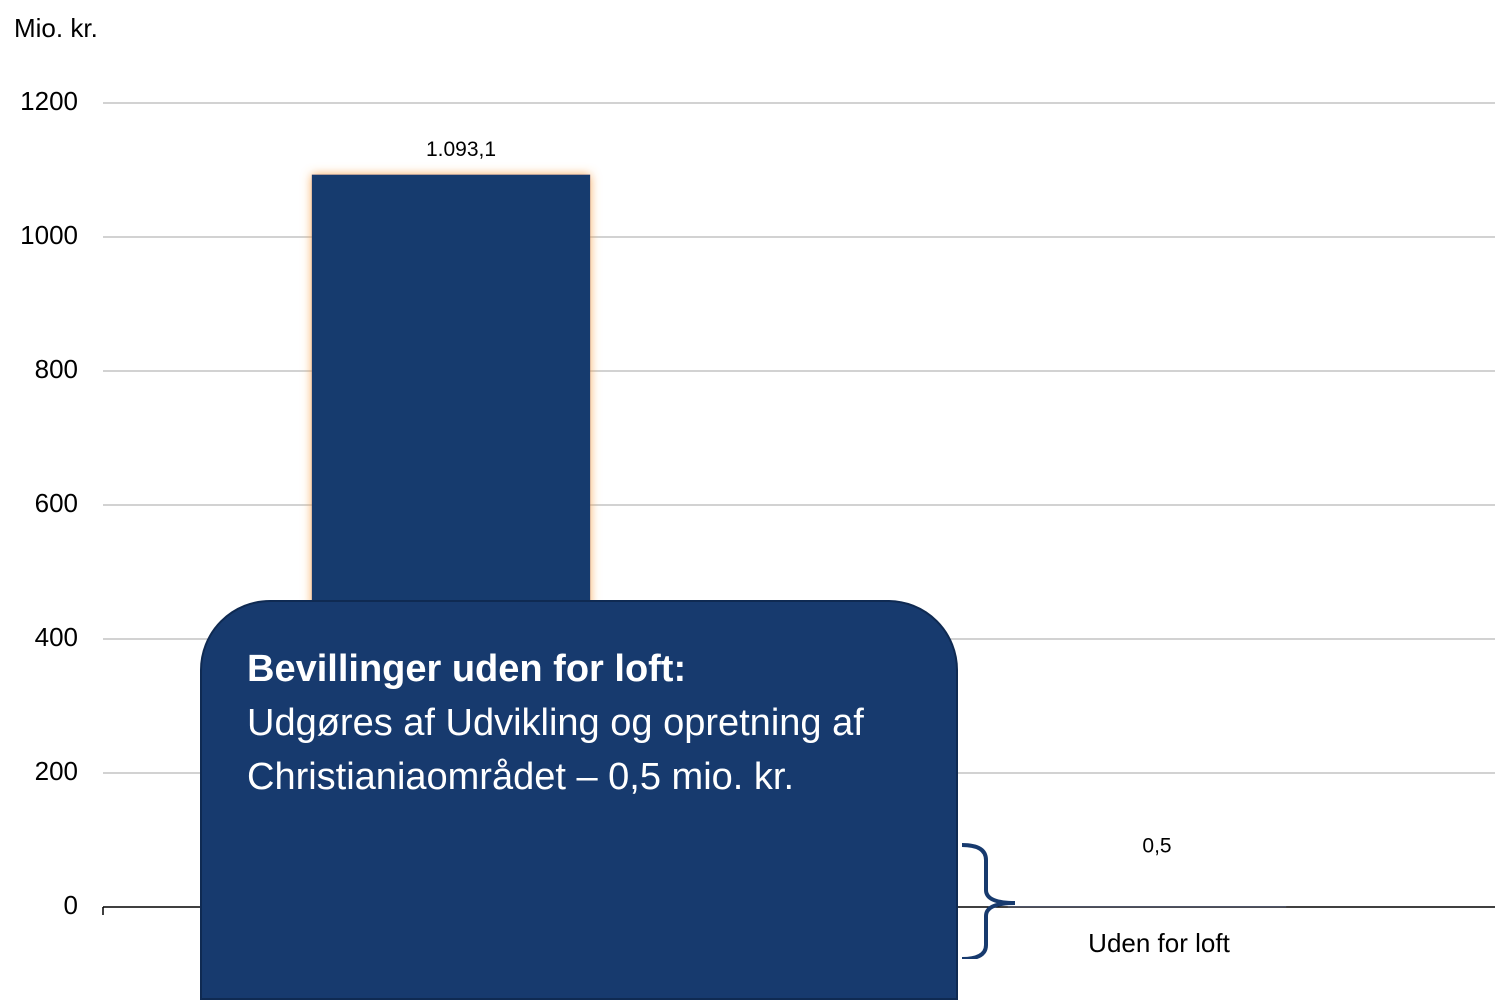  What do you see at coordinates (467, 669) in the screenshot?
I see `callout-title: Bevillinger uden for loft:` at bounding box center [467, 669].